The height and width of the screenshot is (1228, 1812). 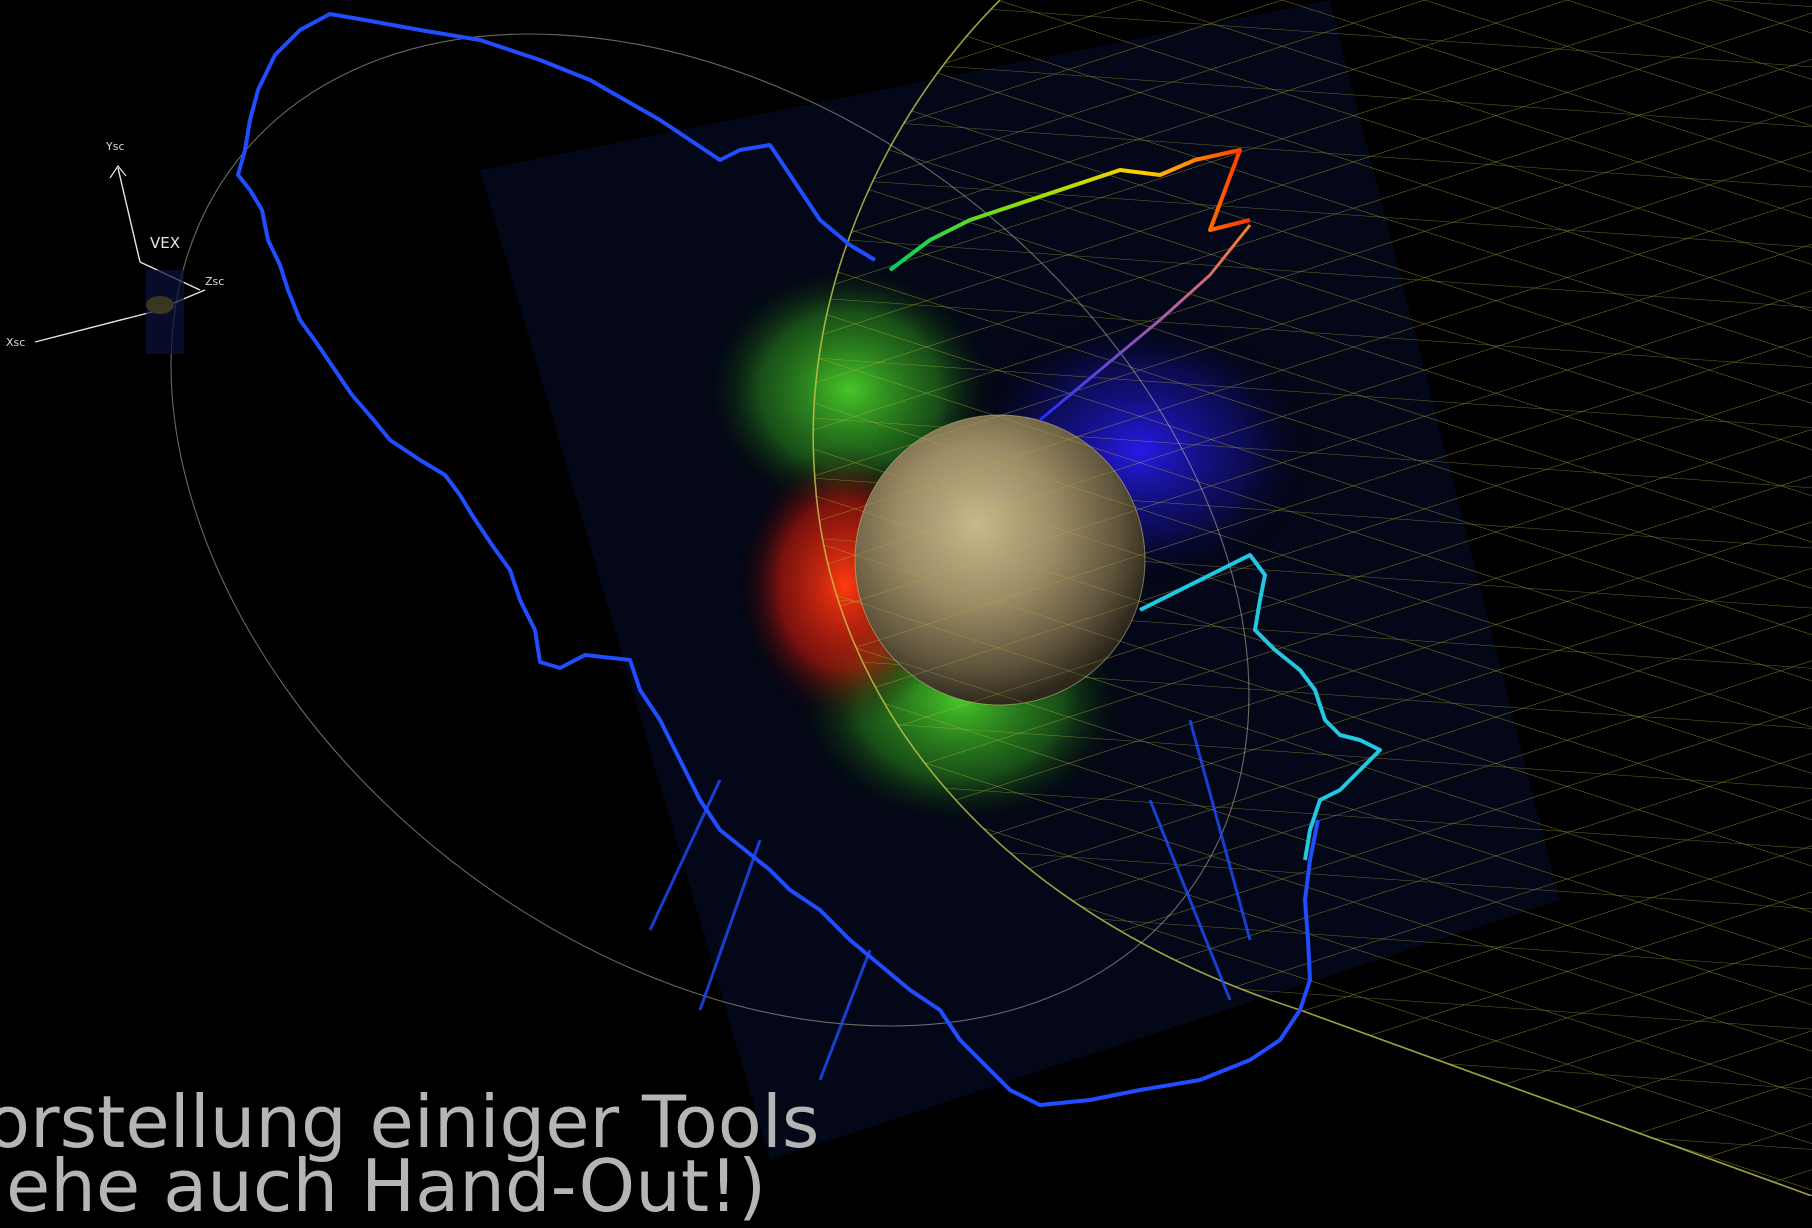 What do you see at coordinates (383, 1186) in the screenshot?
I see `caption-line-2: iehe auch Hand-Out!)` at bounding box center [383, 1186].